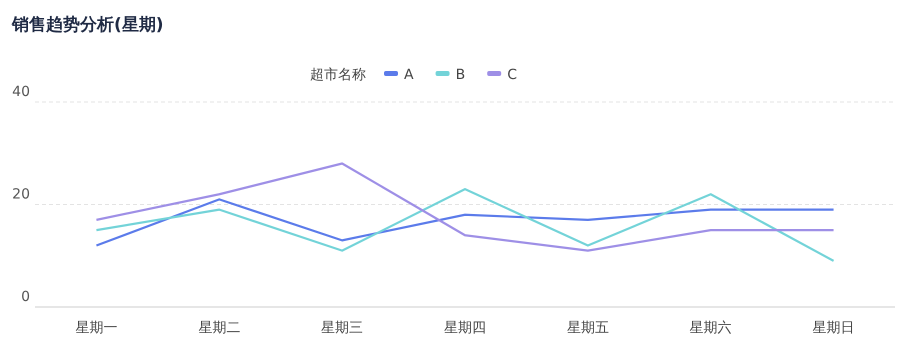 The image size is (900, 355). What do you see at coordinates (711, 328) in the screenshot?
I see `x-tick-label: 星期六` at bounding box center [711, 328].